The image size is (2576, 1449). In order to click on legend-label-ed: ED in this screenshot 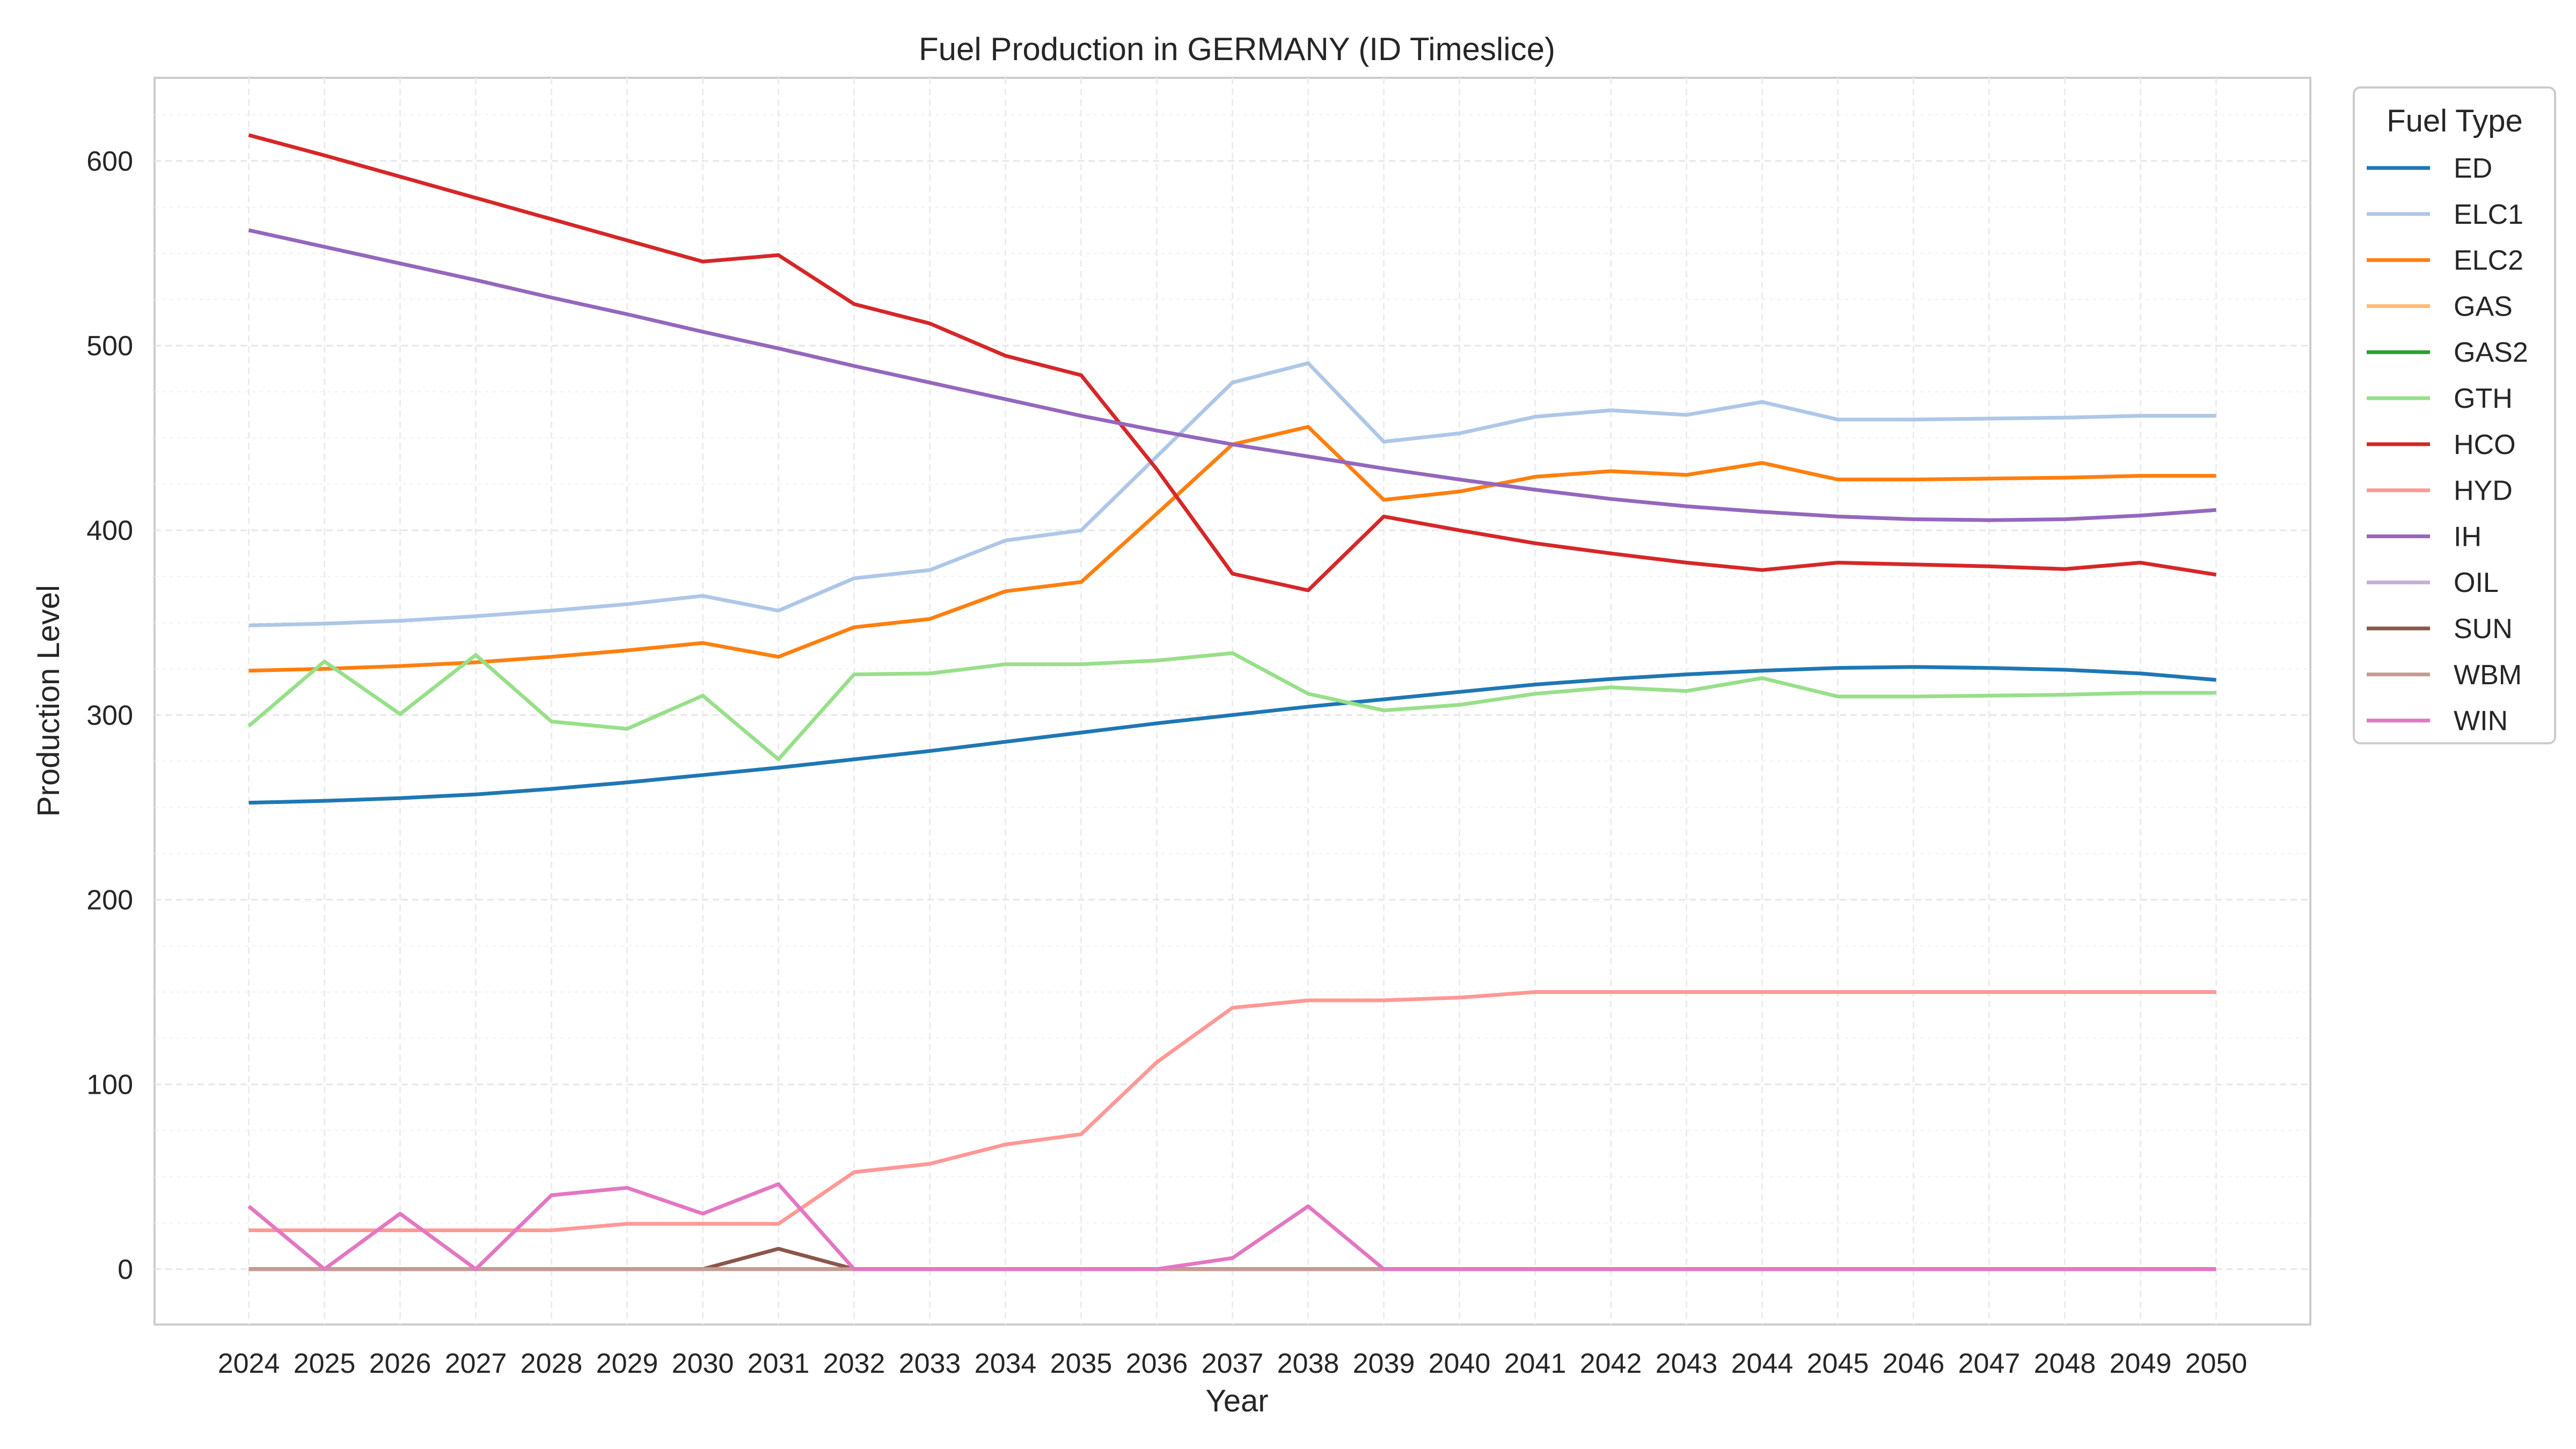, I will do `click(2473, 168)`.